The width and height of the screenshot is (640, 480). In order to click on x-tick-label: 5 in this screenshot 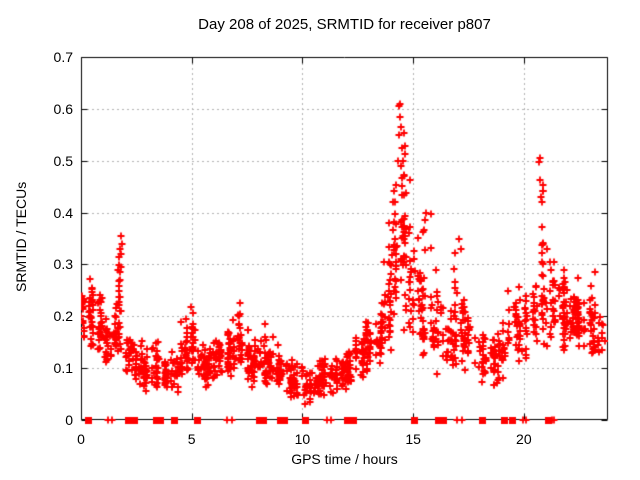, I will do `click(191, 439)`.